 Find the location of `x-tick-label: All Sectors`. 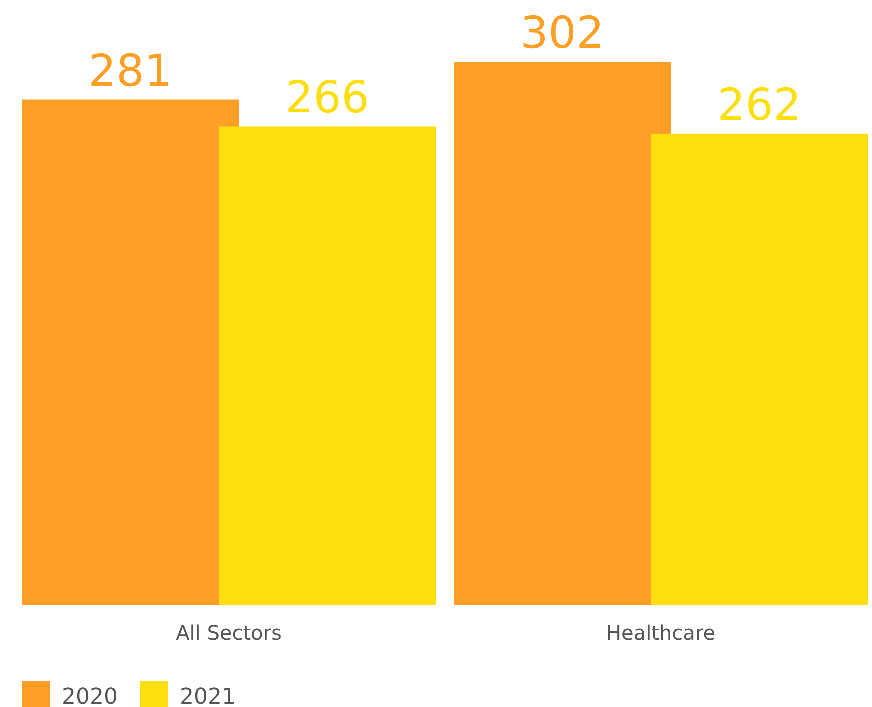

x-tick-label: All Sectors is located at coordinates (229, 633).